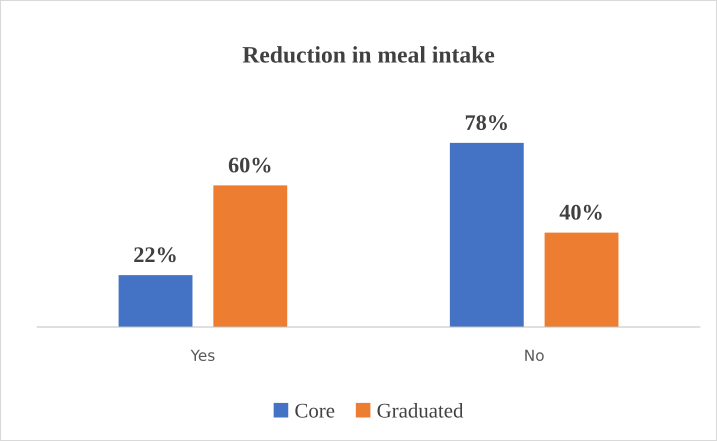  Describe the element at coordinates (534, 356) in the screenshot. I see `x-tick-label: No` at that location.